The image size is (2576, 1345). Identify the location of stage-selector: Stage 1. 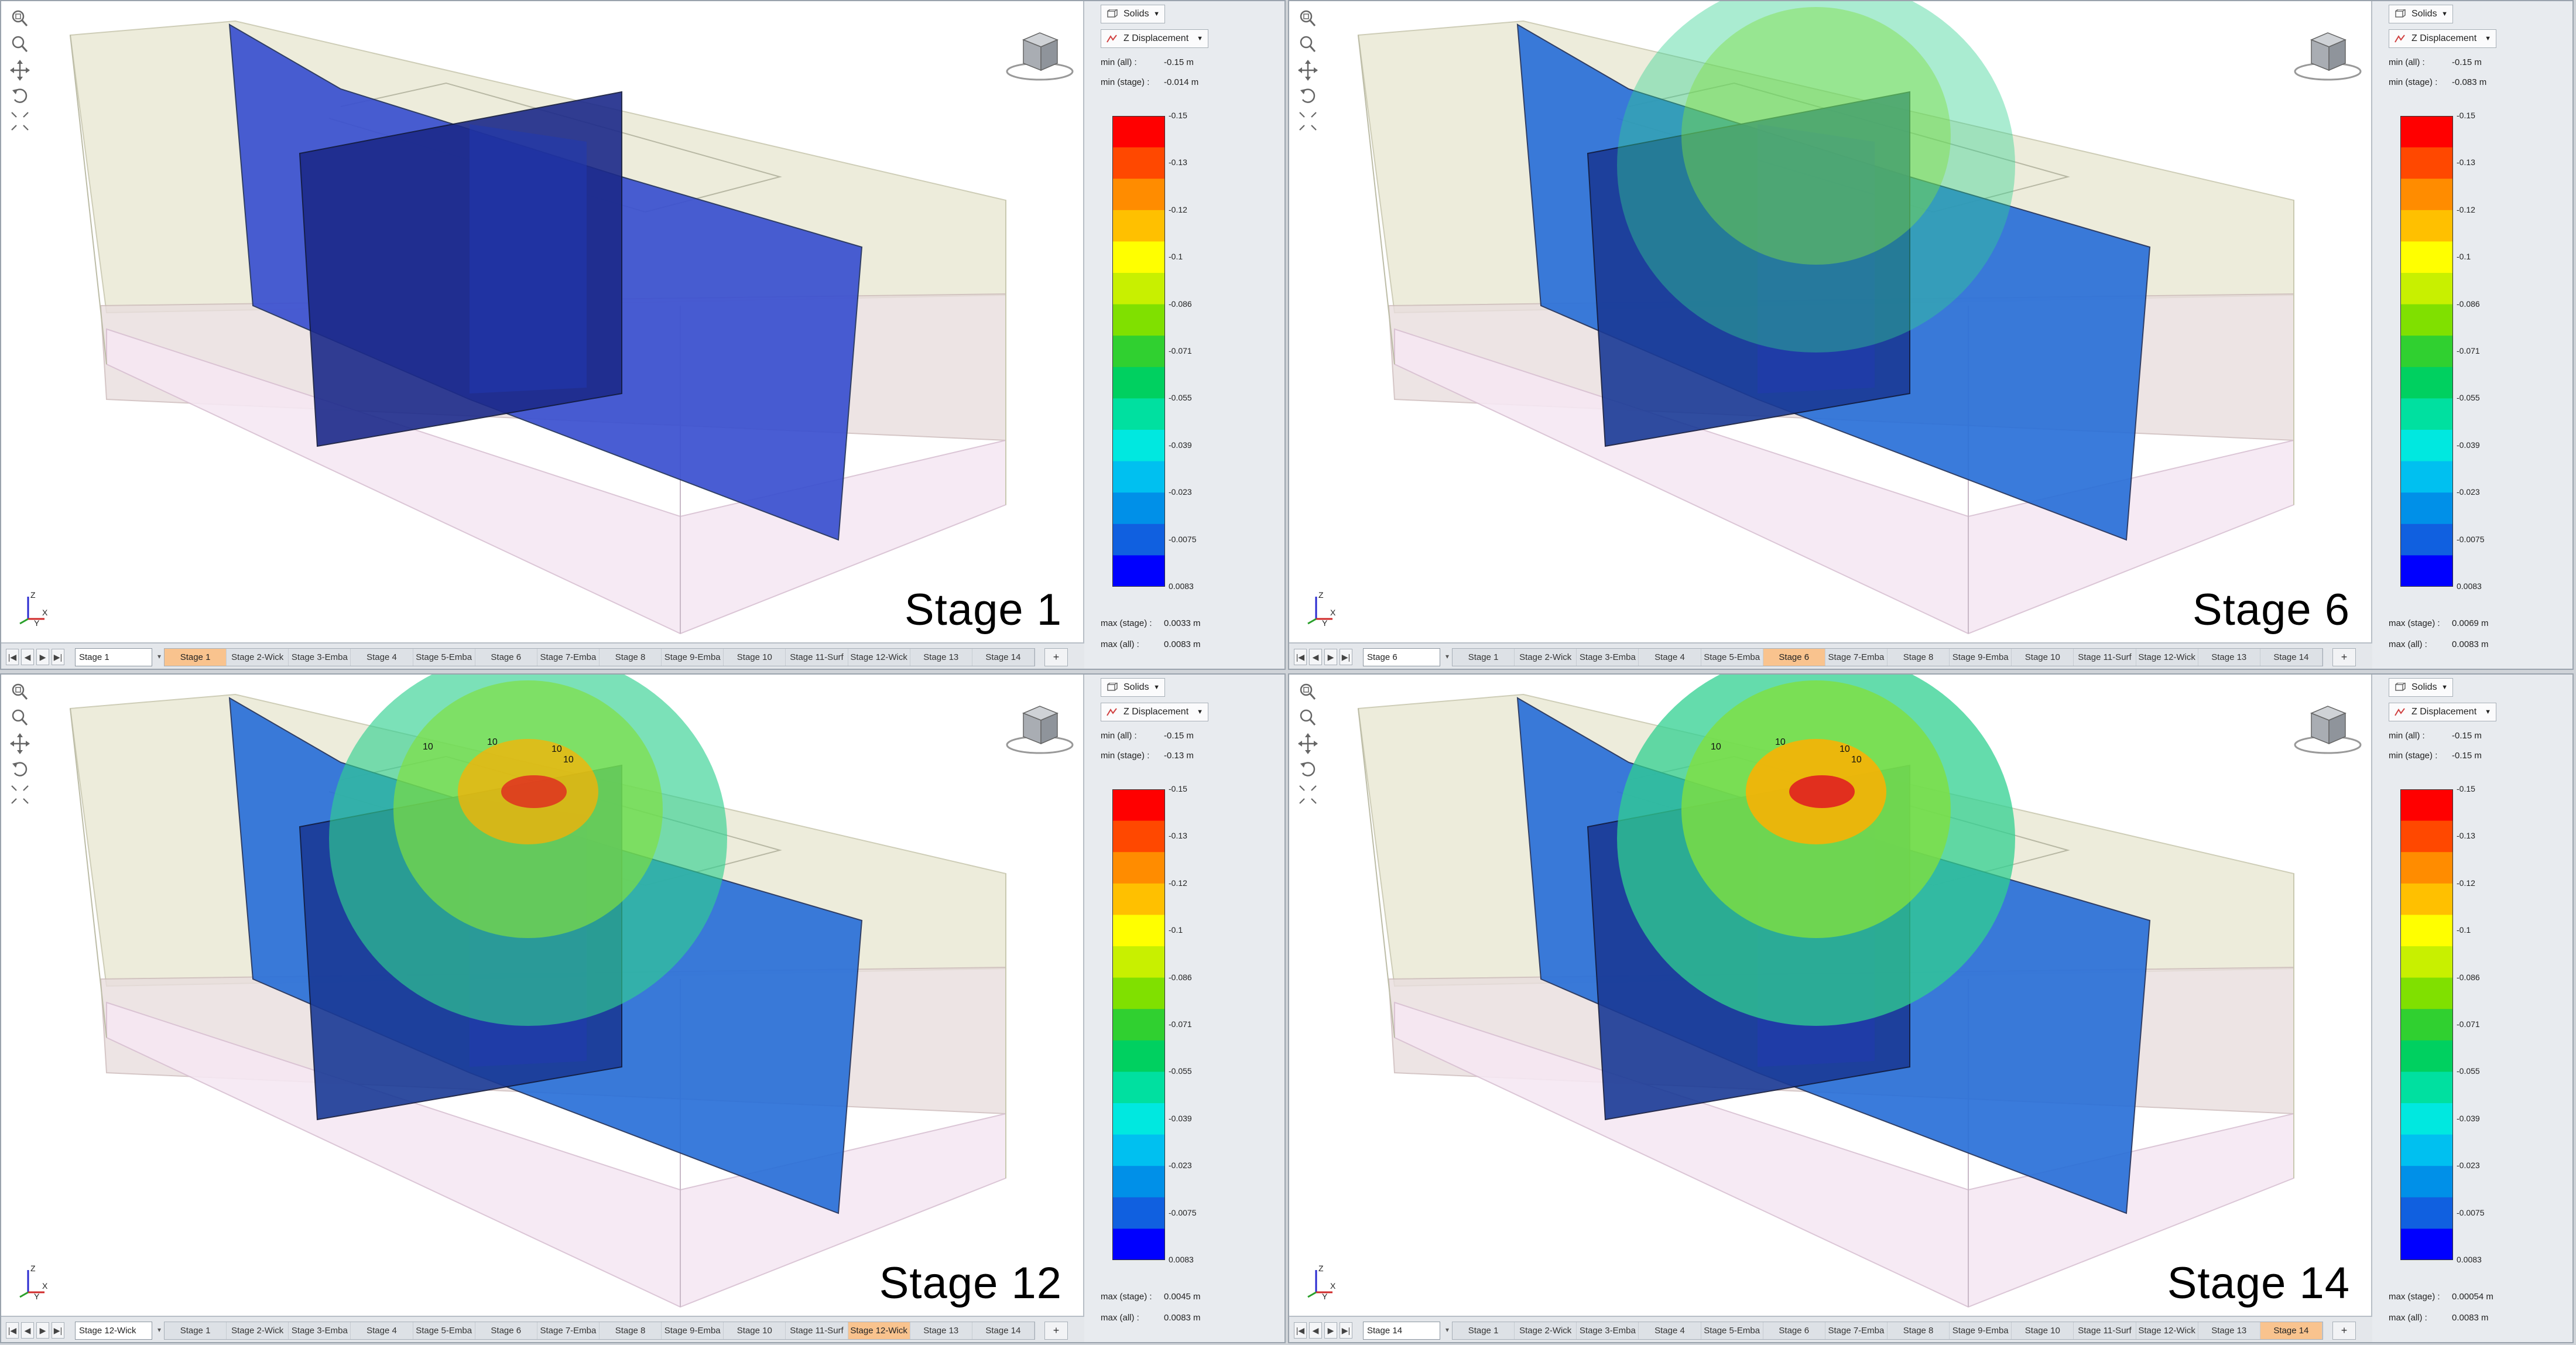
(113, 657).